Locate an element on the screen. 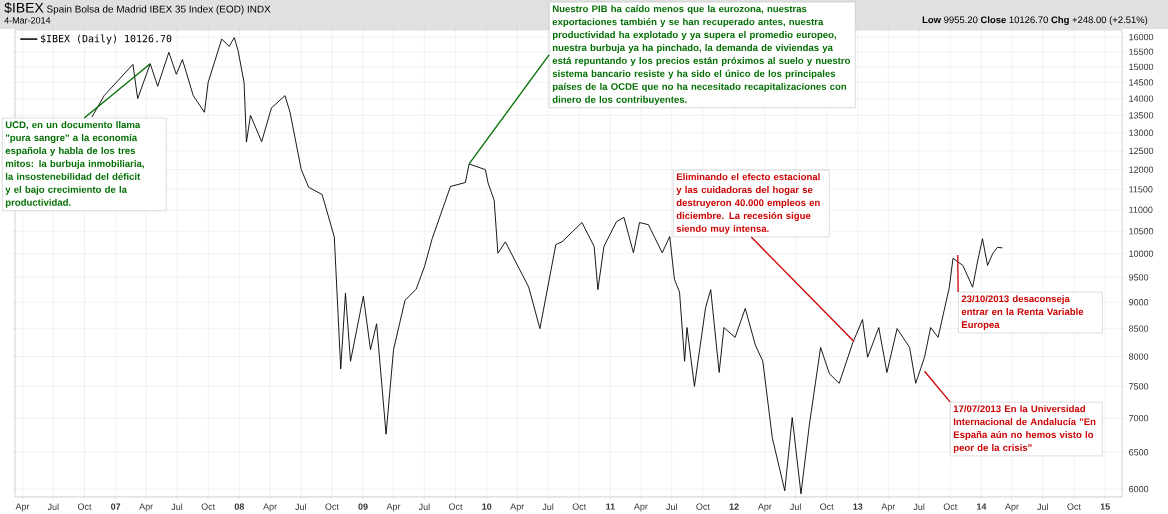  y-tick-label: 11500 is located at coordinates (1141, 189).